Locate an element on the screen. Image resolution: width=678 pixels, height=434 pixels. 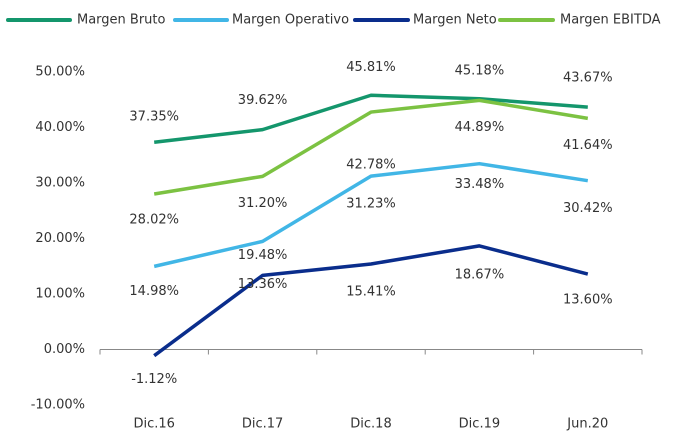
legend-label: Margen Bruto is located at coordinates (121, 20).